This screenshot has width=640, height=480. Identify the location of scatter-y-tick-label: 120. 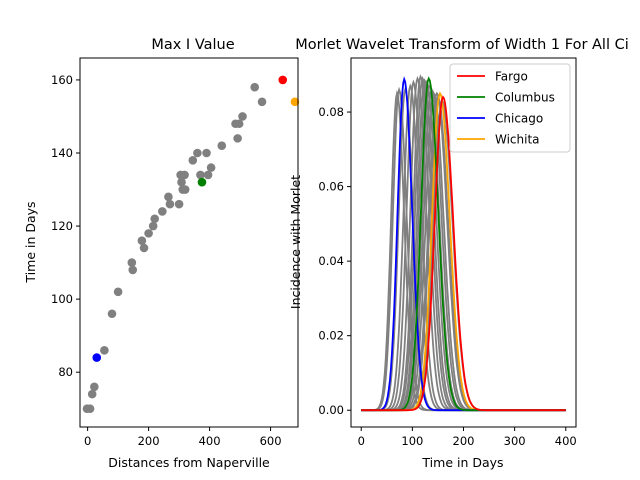
(62, 226).